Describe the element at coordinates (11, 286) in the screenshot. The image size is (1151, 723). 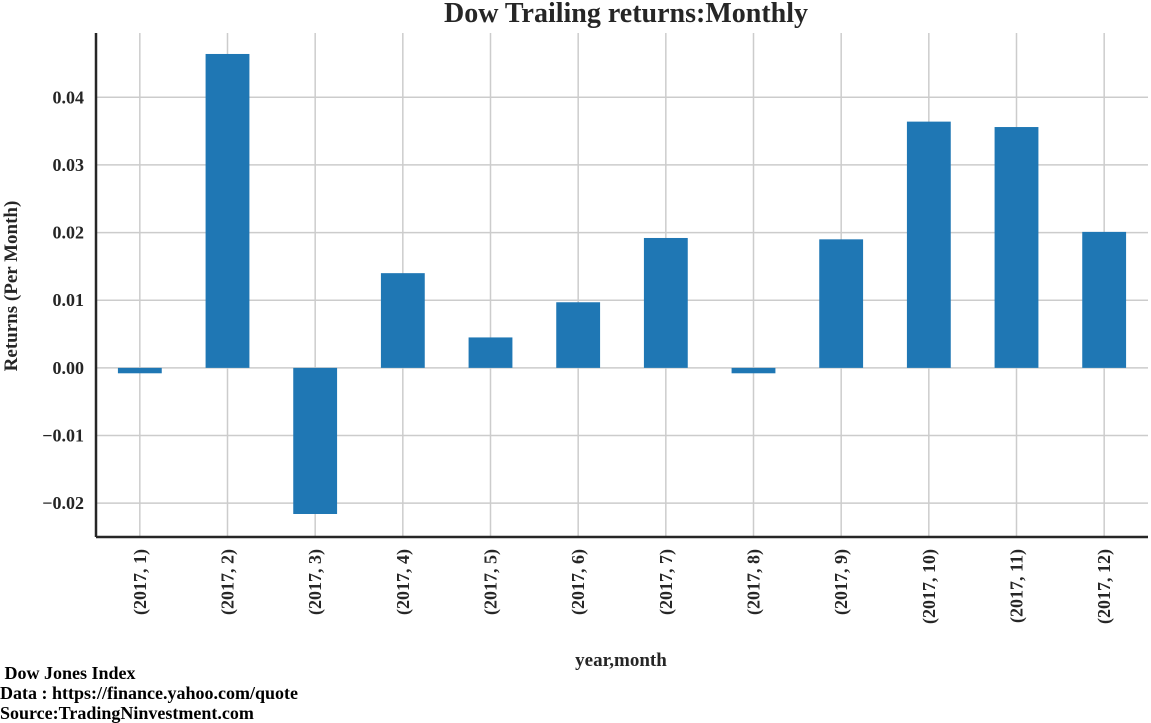
I see `y-axis-label: Returns (Per Month)` at that location.